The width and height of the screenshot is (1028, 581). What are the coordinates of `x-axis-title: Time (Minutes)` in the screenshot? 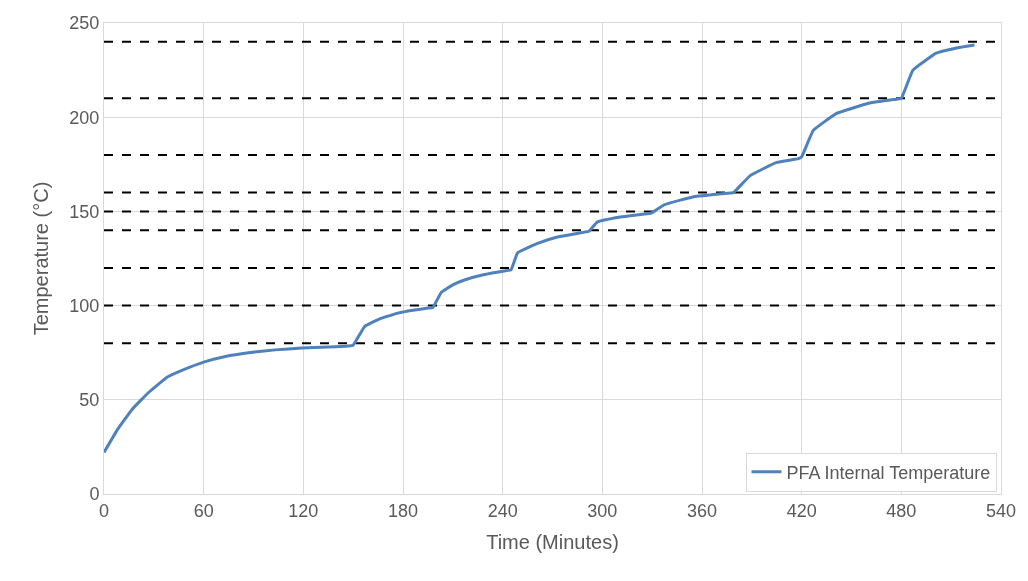 It's located at (552, 542).